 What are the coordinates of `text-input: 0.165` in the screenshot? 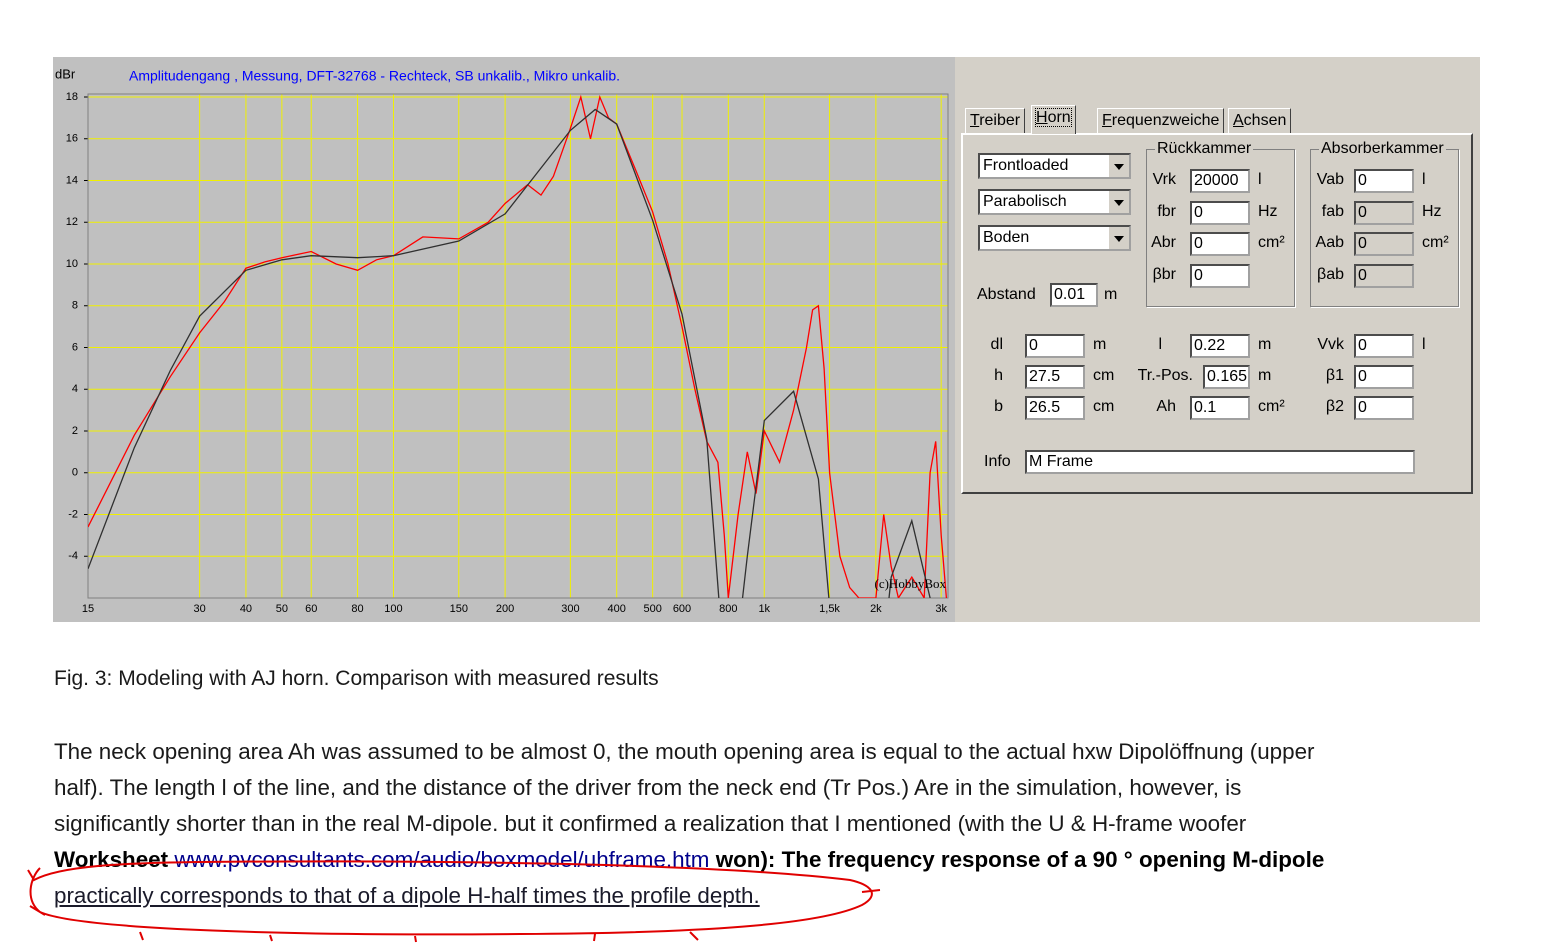 It's located at (1226, 377).